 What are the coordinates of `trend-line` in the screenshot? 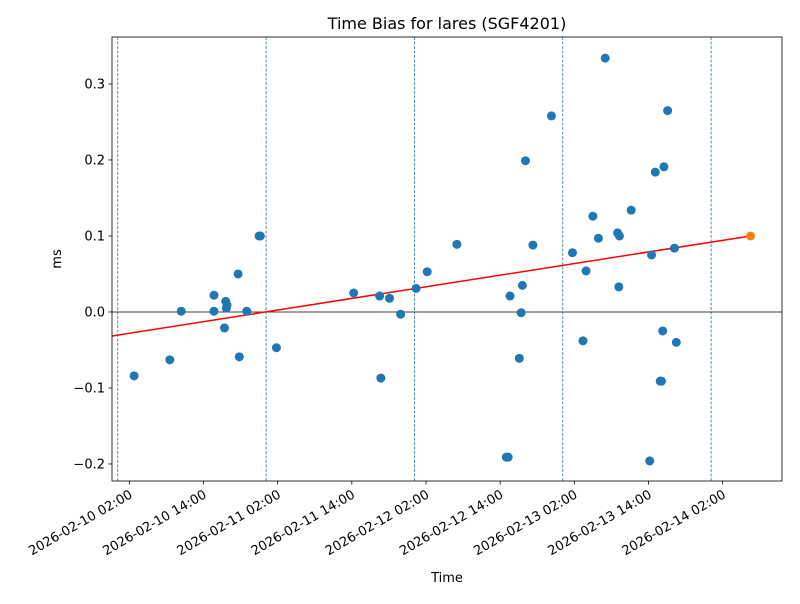 It's located at (431, 286).